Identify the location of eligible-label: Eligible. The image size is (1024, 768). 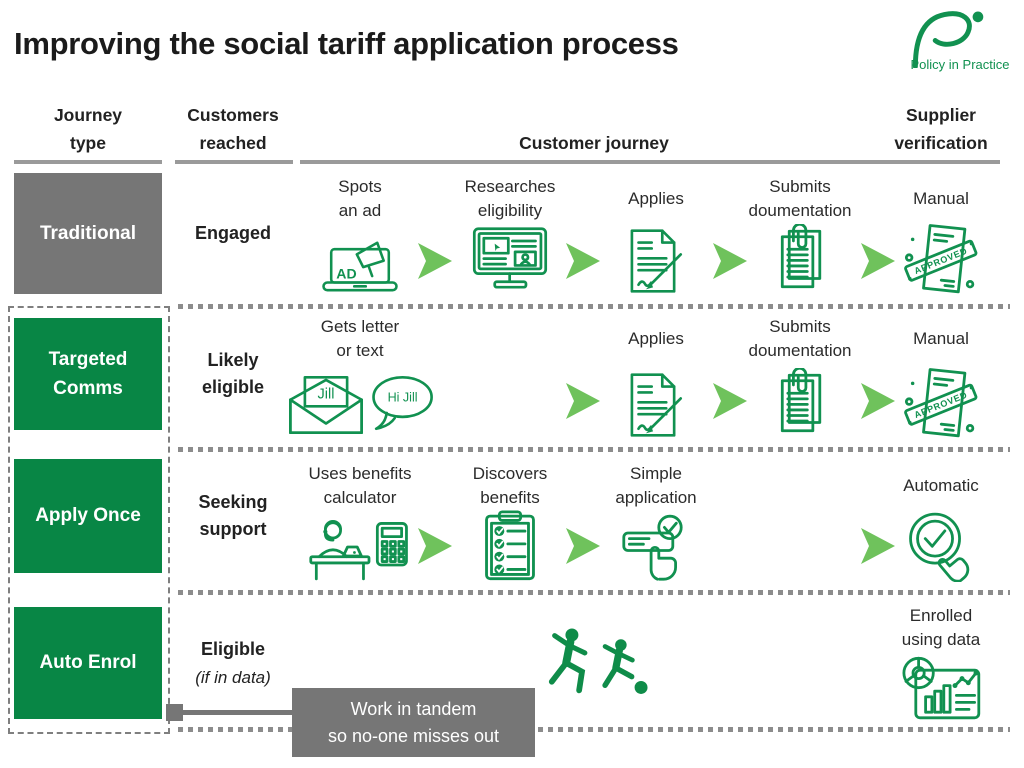
(232, 648).